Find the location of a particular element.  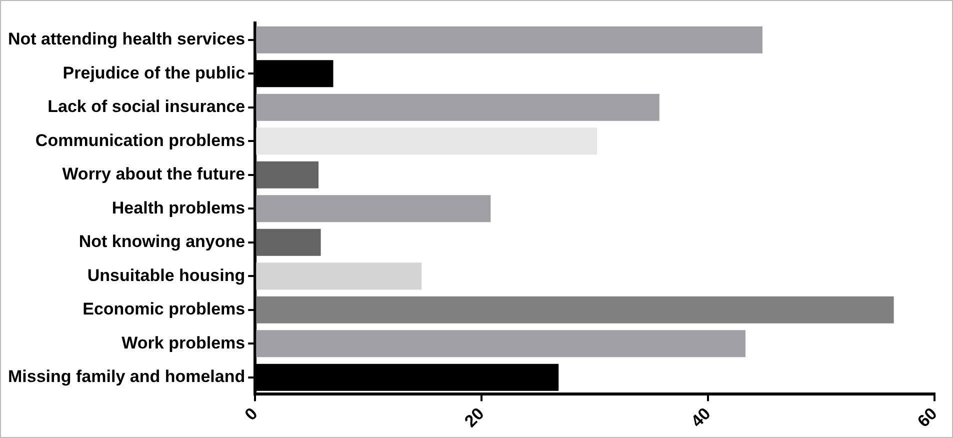

y-tick-label: Unsuitable housing is located at coordinates (166, 275).